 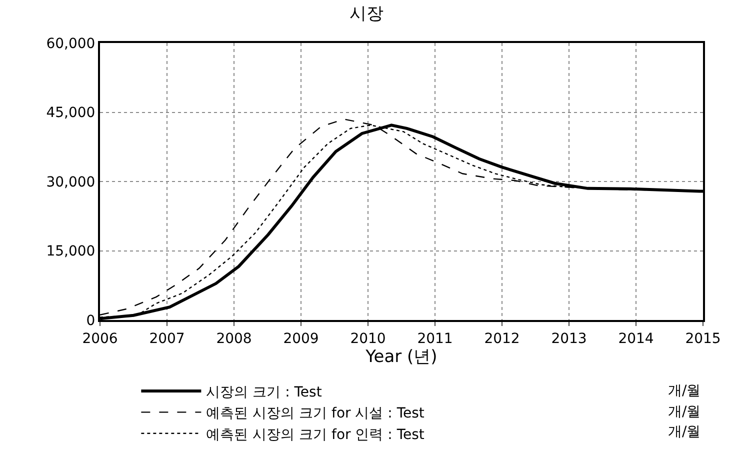 I want to click on legend-label: 예측된 시장의 크기 for 시설 : Test, so click(x=315, y=414).